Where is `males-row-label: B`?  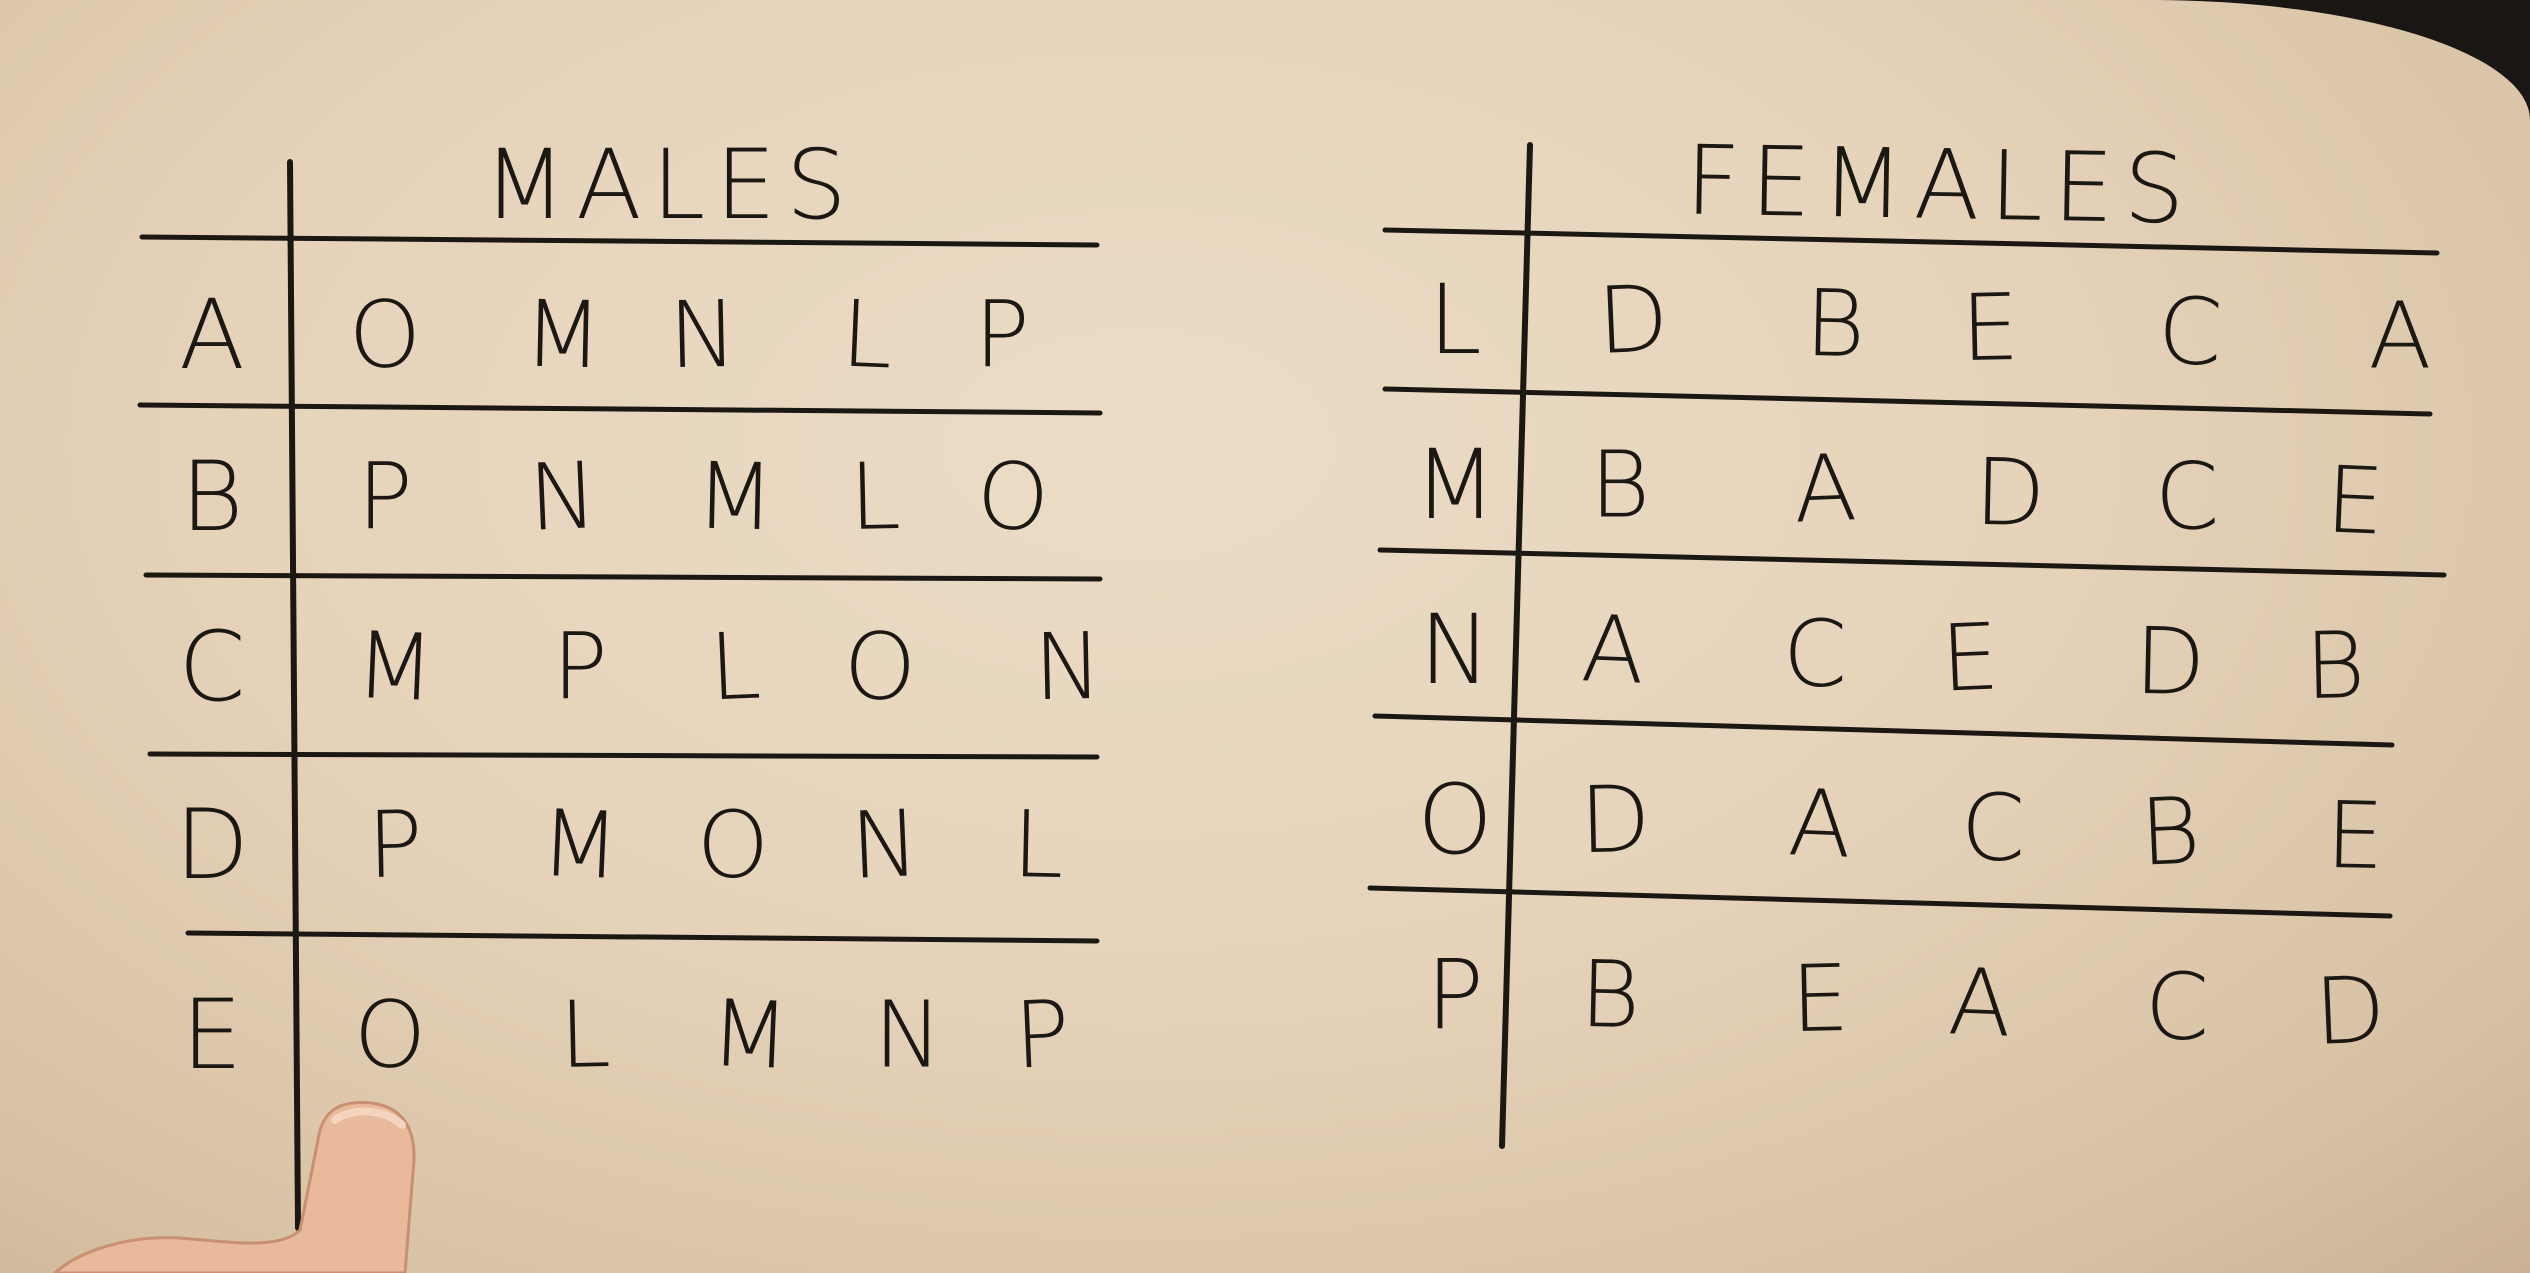
males-row-label: B is located at coordinates (212, 497).